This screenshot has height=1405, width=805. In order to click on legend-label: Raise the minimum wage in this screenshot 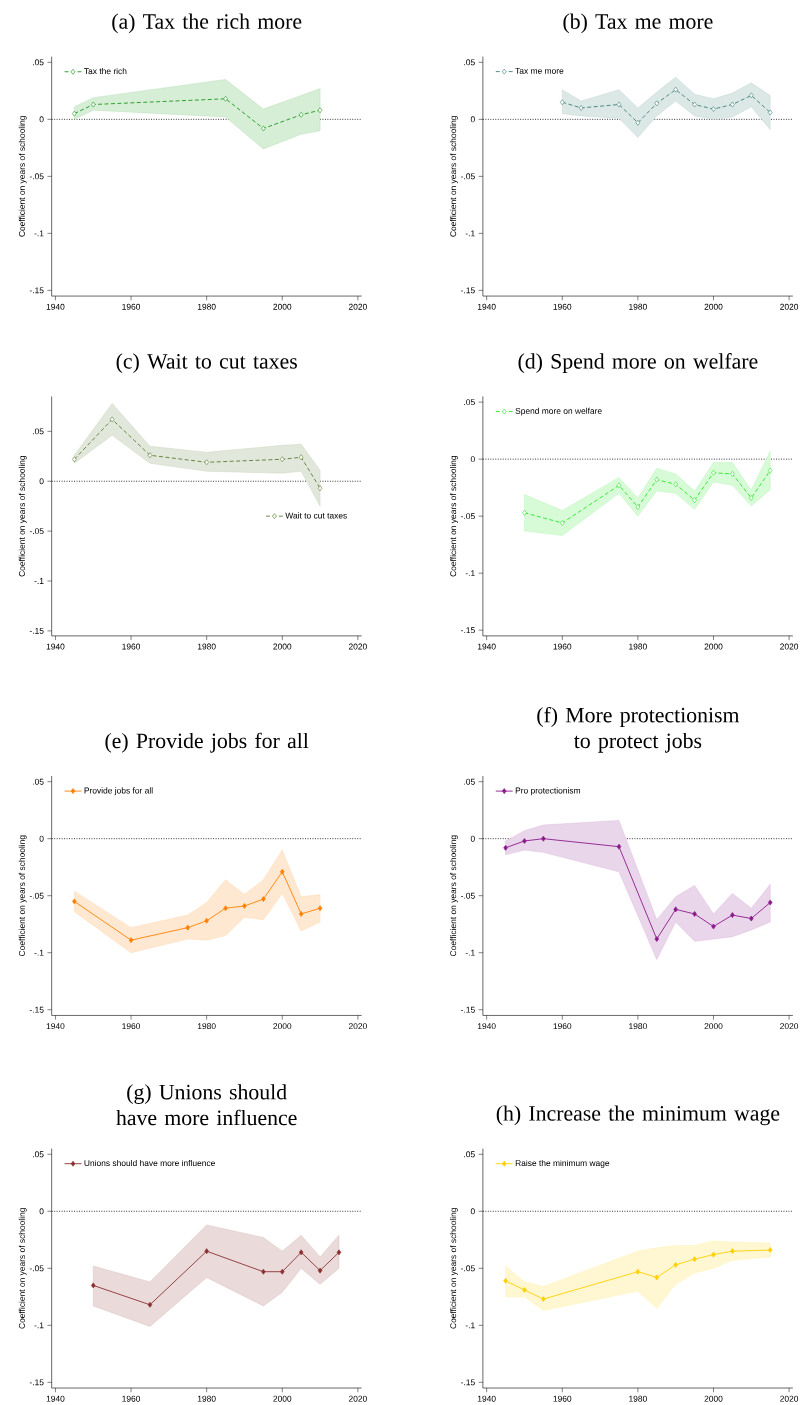, I will do `click(562, 1163)`.